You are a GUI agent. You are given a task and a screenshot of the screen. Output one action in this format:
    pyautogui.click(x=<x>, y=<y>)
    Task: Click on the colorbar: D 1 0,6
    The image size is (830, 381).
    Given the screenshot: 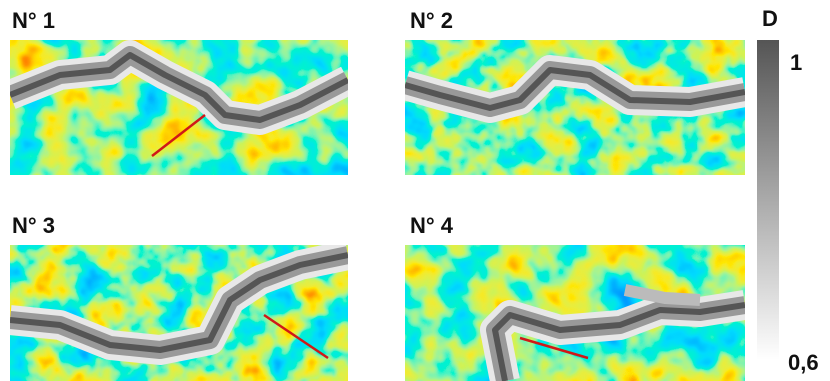 What is the action you would take?
    pyautogui.click(x=788, y=190)
    